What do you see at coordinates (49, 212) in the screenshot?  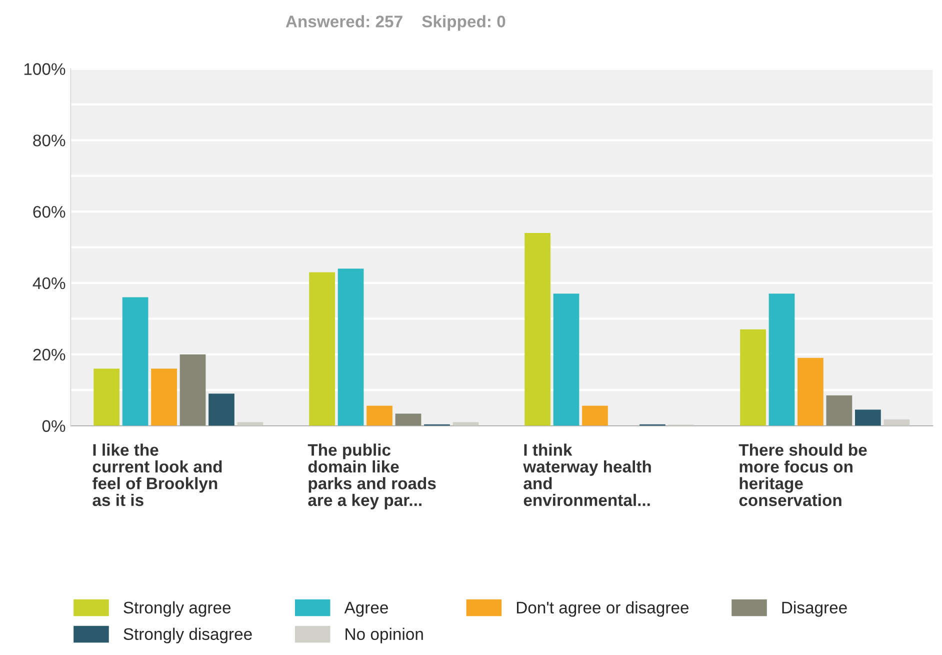 I see `y-tick-label: 60%` at bounding box center [49, 212].